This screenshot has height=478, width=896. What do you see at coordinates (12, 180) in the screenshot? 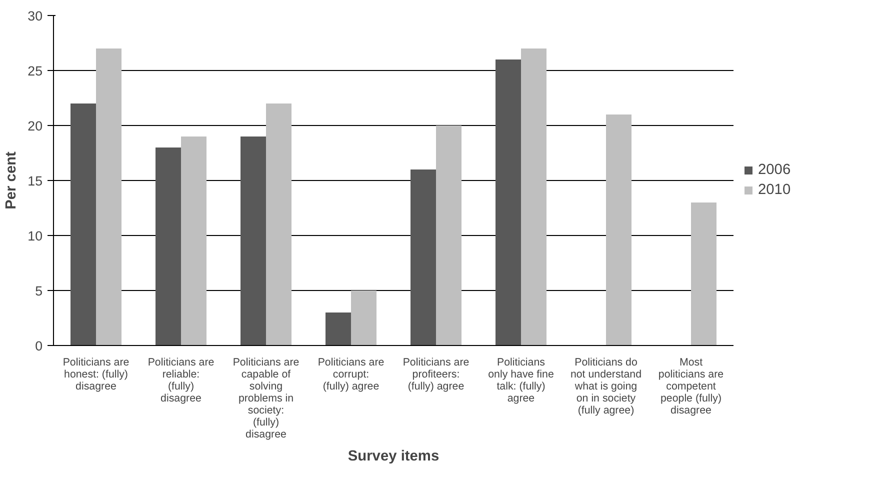
I see `y-axis-title: Per cent` at bounding box center [12, 180].